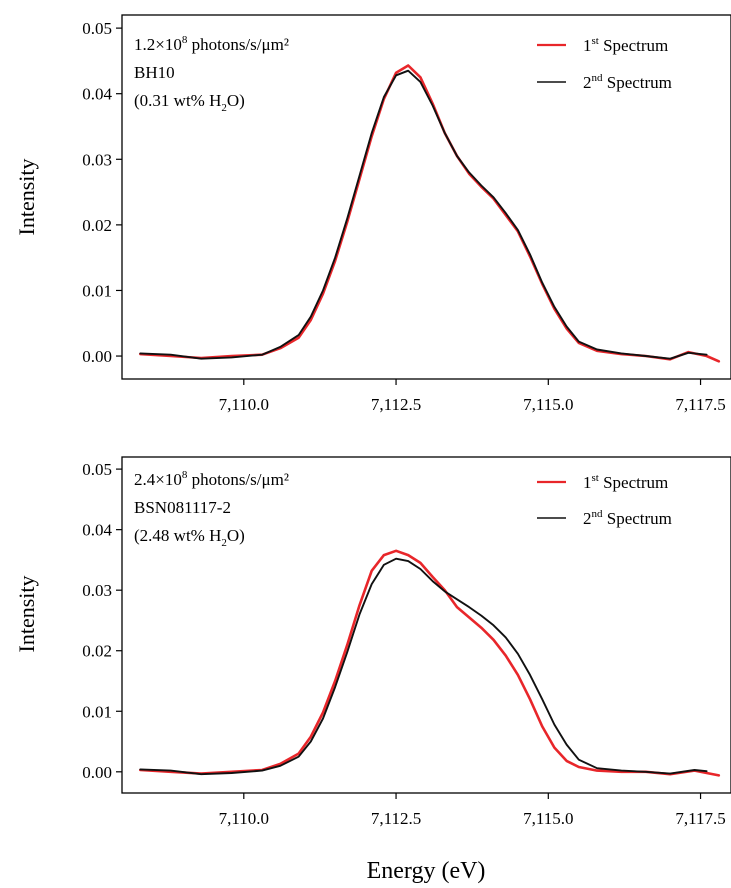  I want to click on annotation-flux: 1.2×108 photons/s/μm², so click(211, 44).